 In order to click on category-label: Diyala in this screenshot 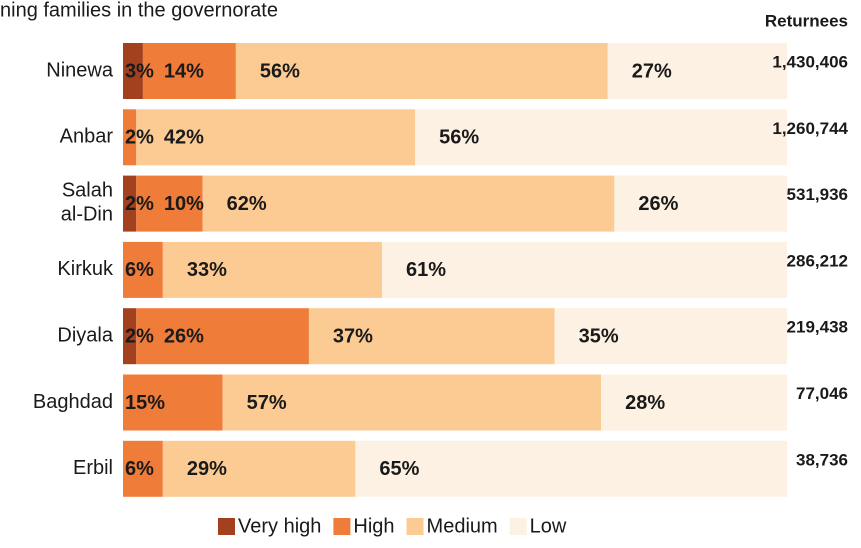, I will do `click(85, 335)`.